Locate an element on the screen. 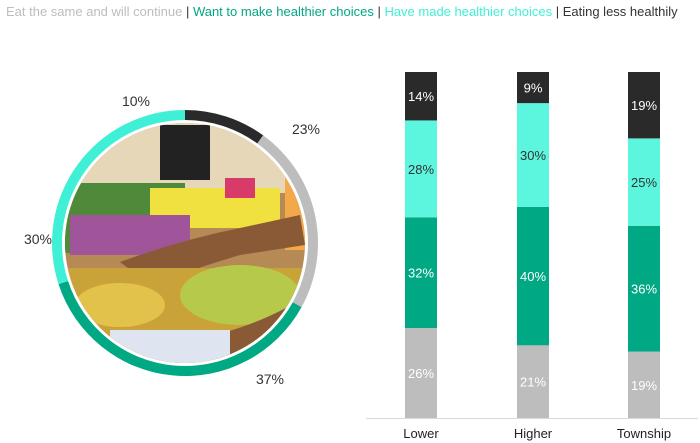 The image size is (700, 443). bar-value-label: 36% is located at coordinates (644, 289).